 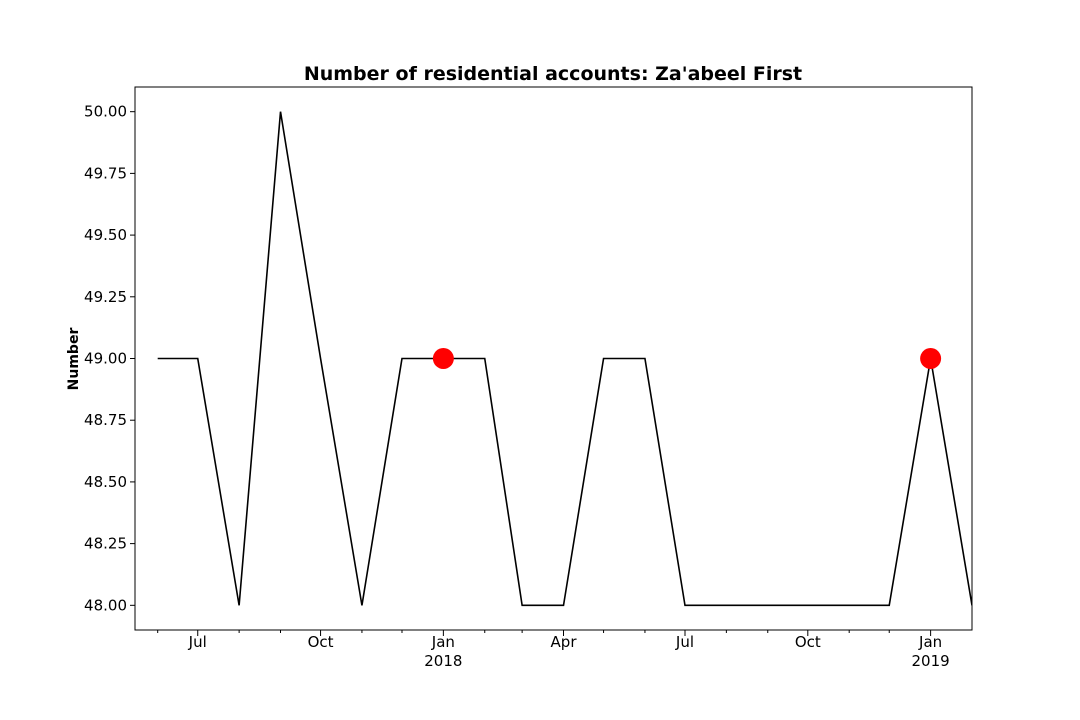 What do you see at coordinates (105, 359) in the screenshot?
I see `y-tick-label: 49.00` at bounding box center [105, 359].